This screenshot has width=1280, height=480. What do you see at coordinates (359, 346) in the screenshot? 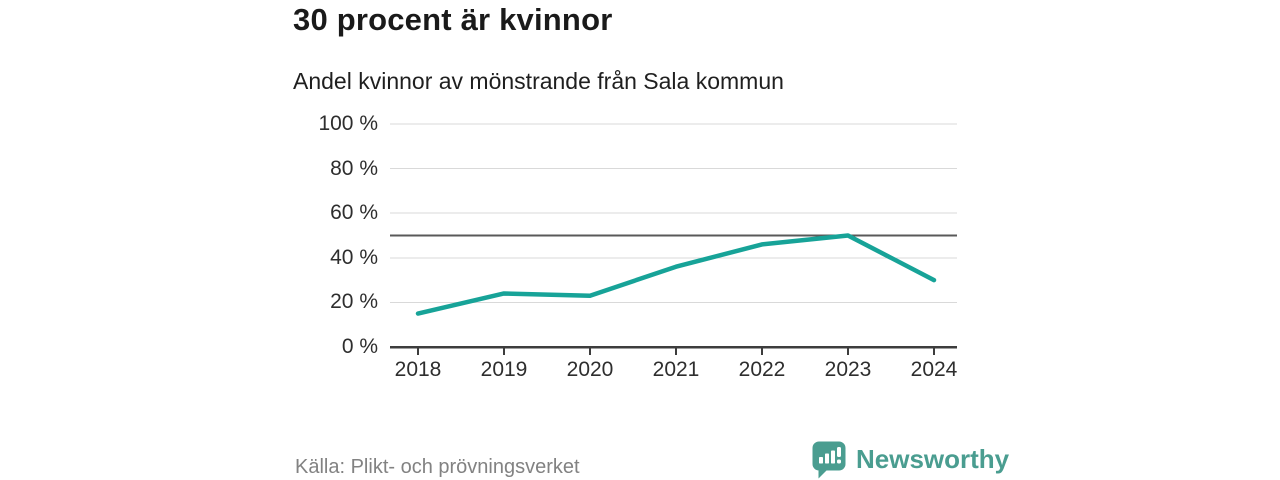
I see `y-axis-label: 0 %` at bounding box center [359, 346].